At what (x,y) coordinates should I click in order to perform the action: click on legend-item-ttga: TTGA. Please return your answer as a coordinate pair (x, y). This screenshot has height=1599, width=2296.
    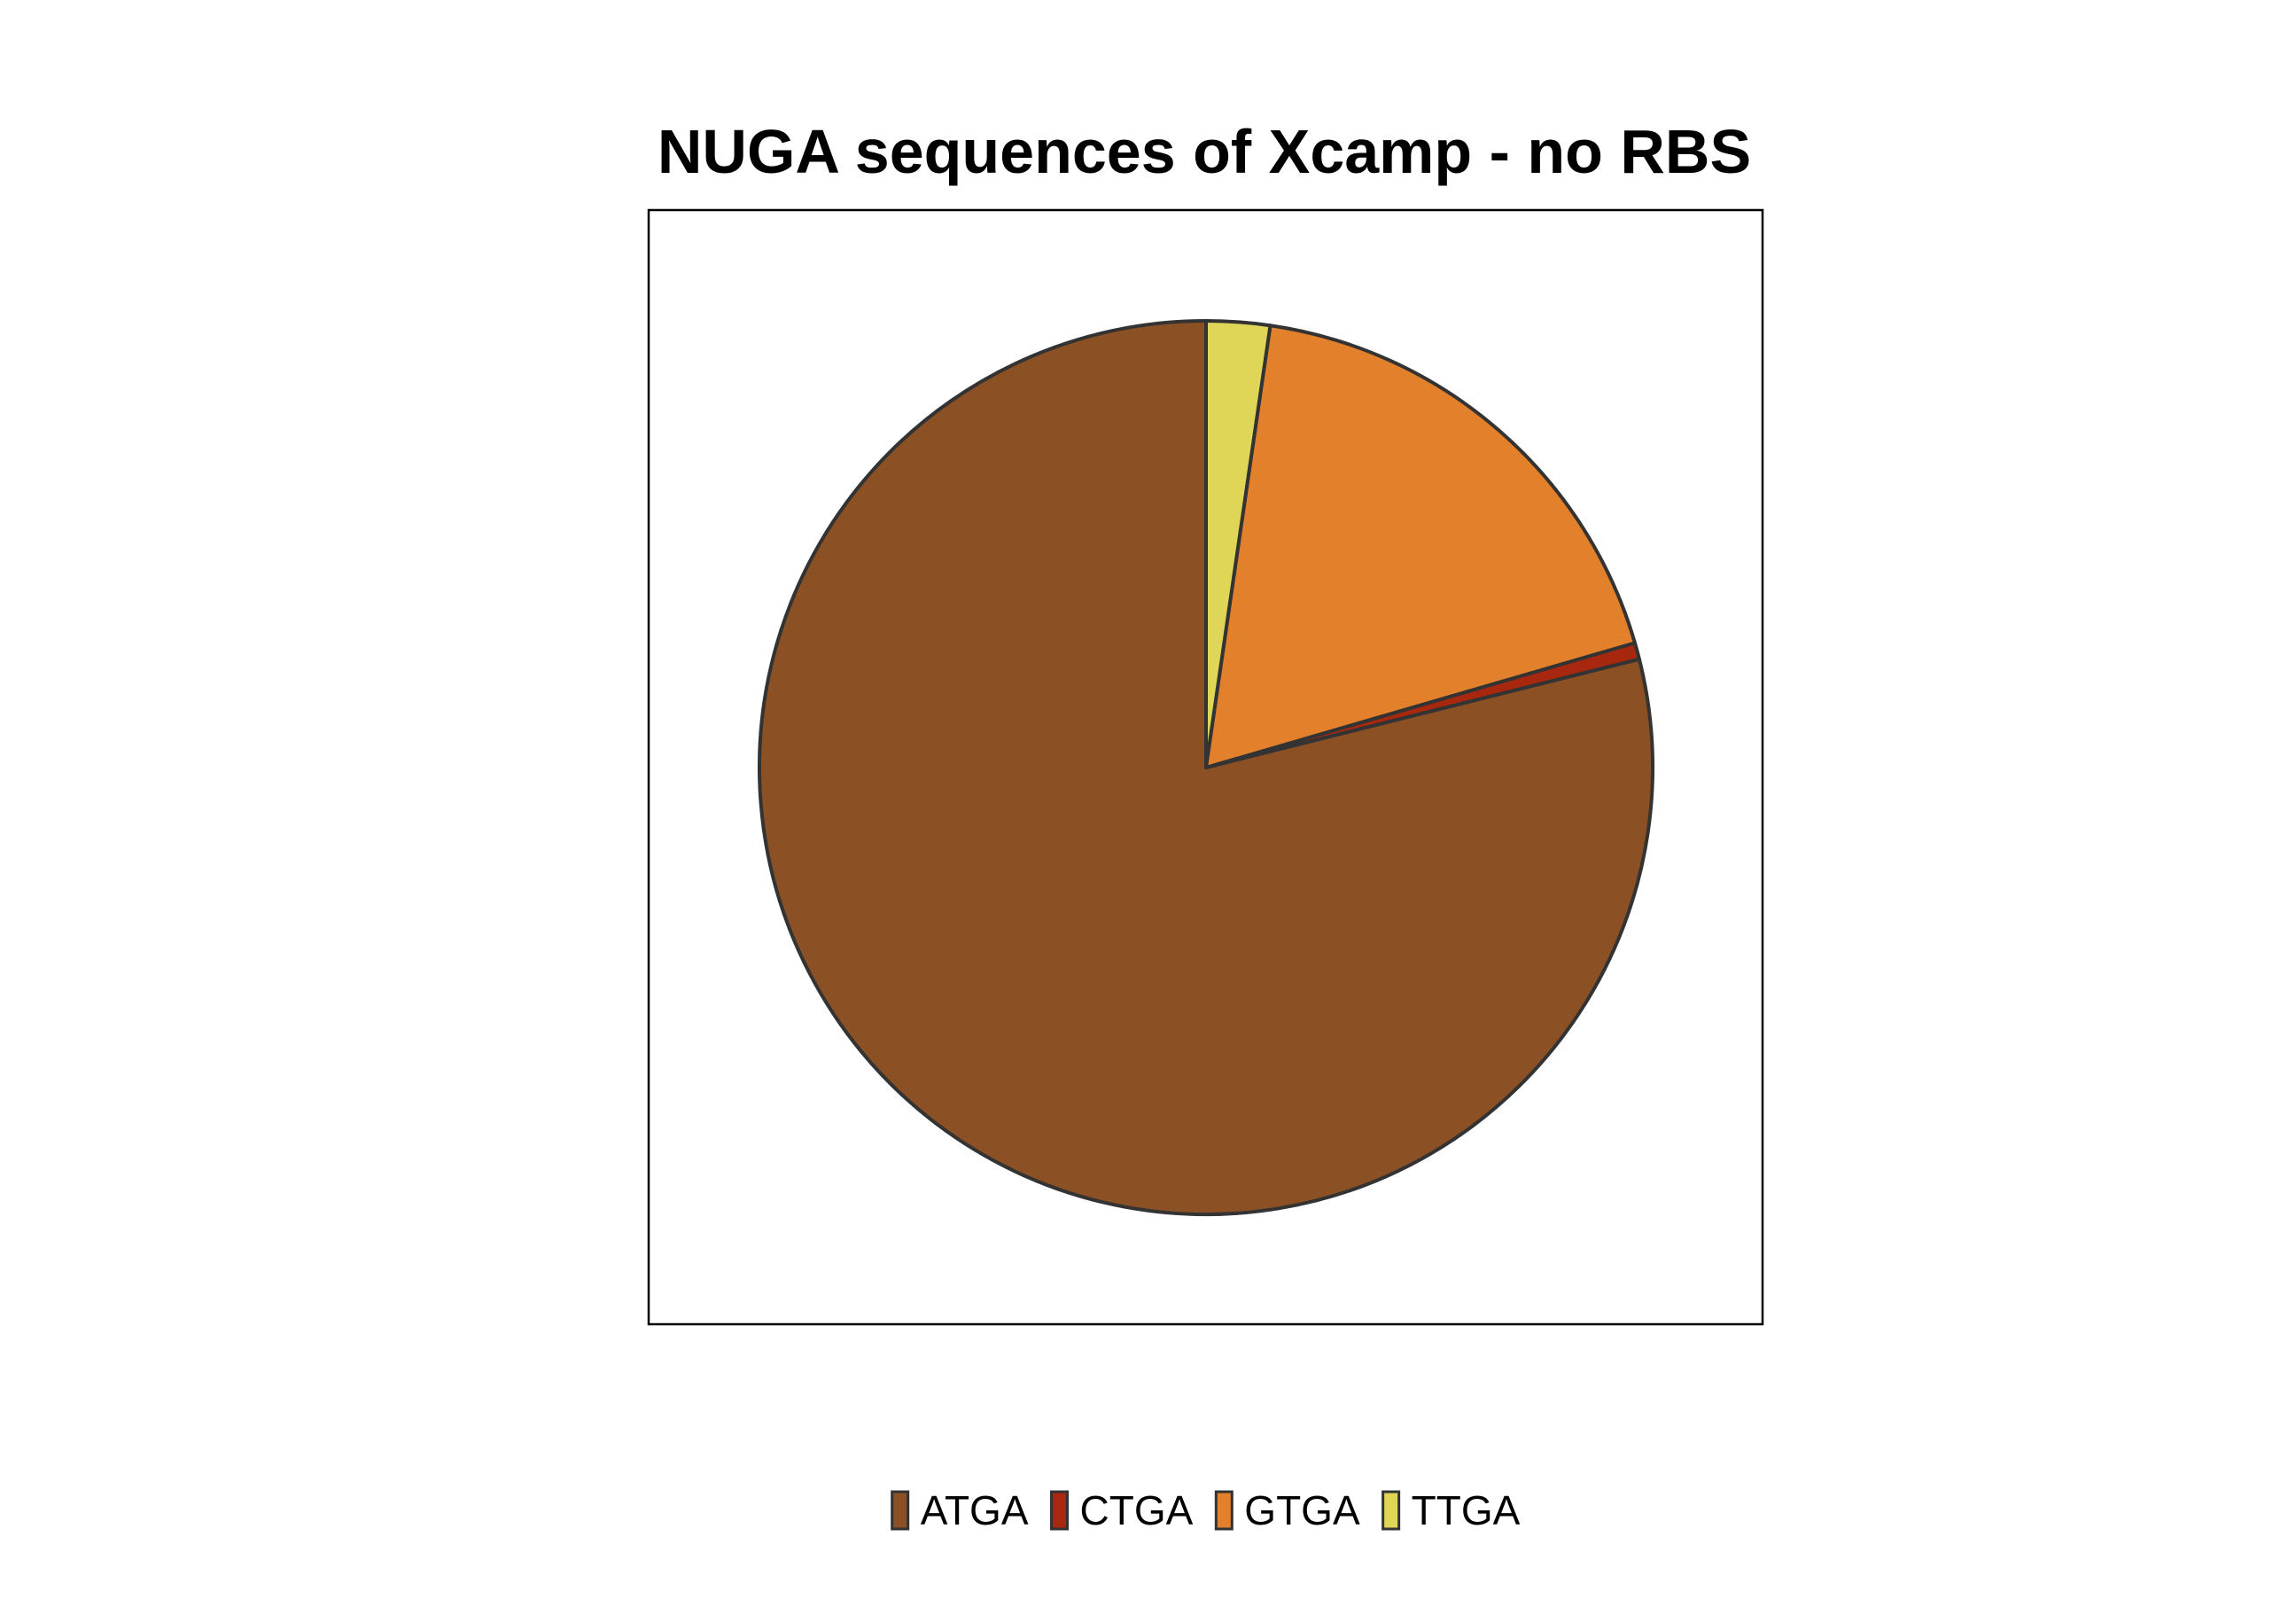
    Looking at the image, I should click on (1451, 1510).